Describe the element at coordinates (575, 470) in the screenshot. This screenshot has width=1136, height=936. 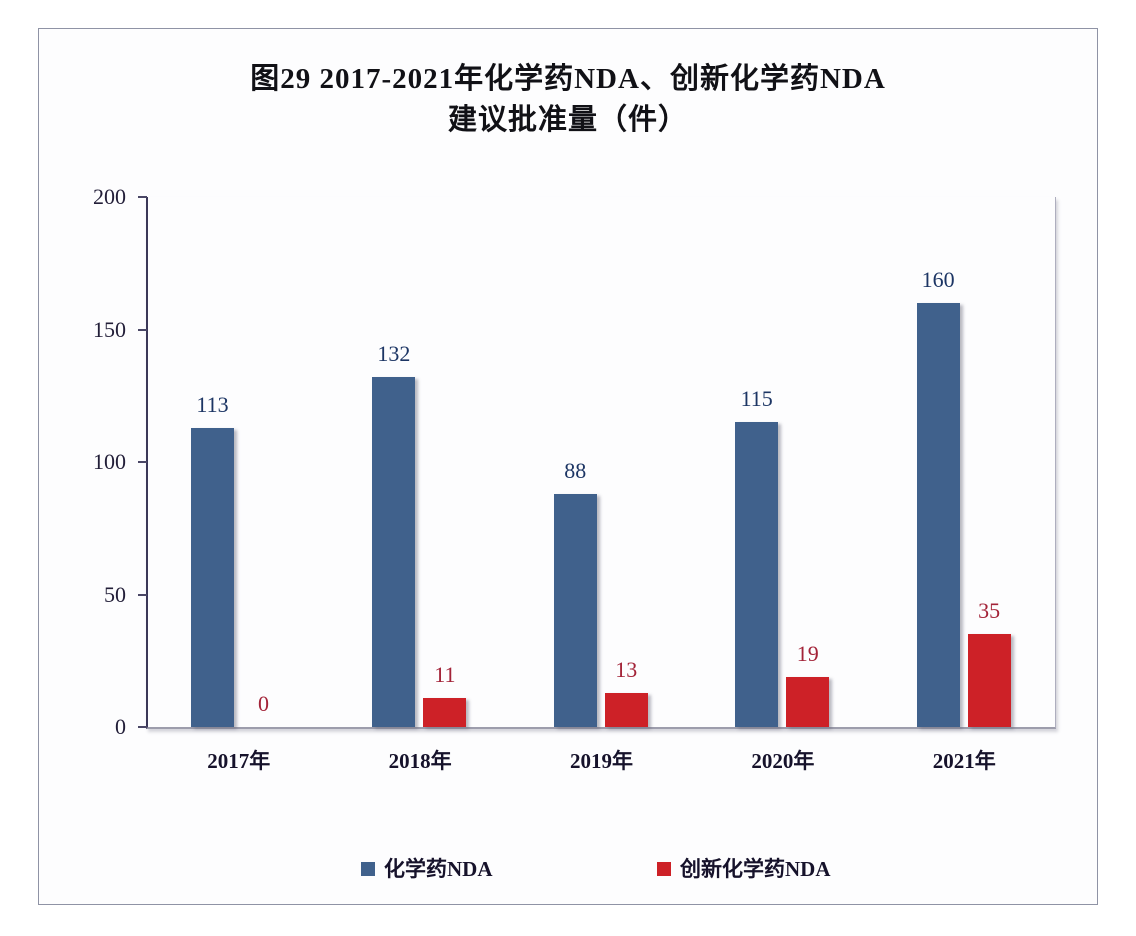
I see `value-label-chemical-nda: 88` at that location.